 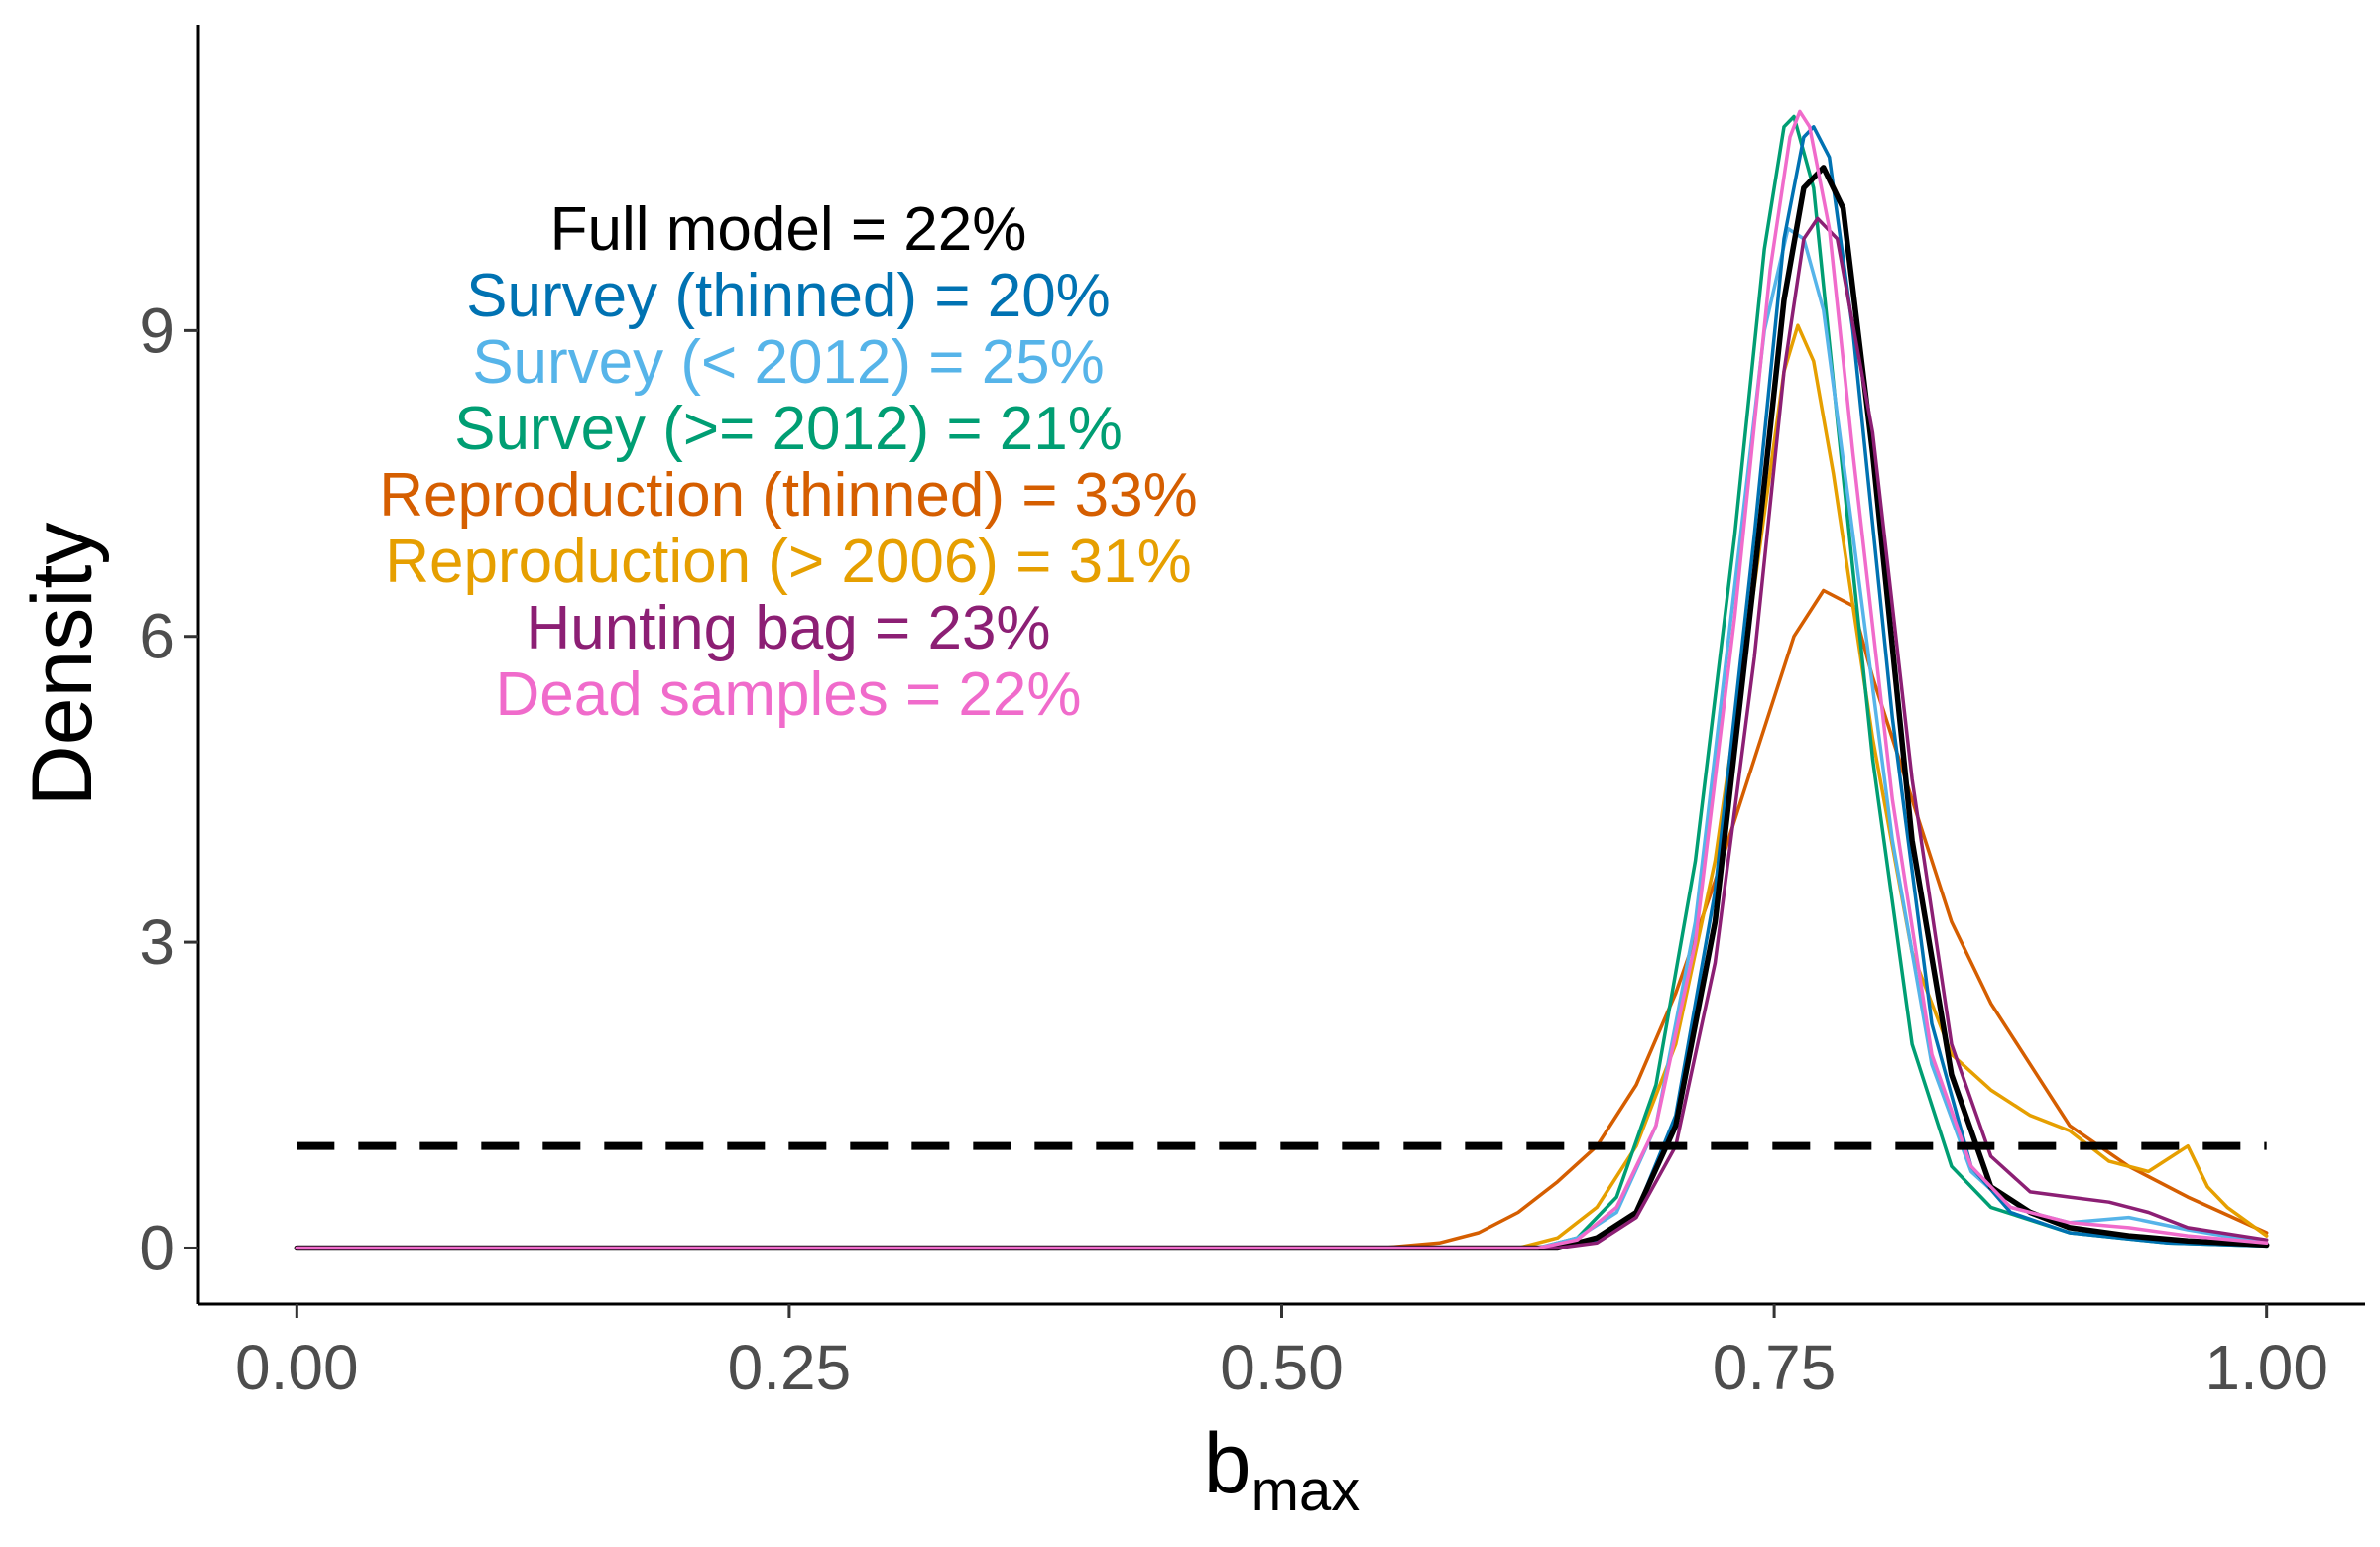 I want to click on x-tick-label: 0.75, so click(x=1775, y=1367).